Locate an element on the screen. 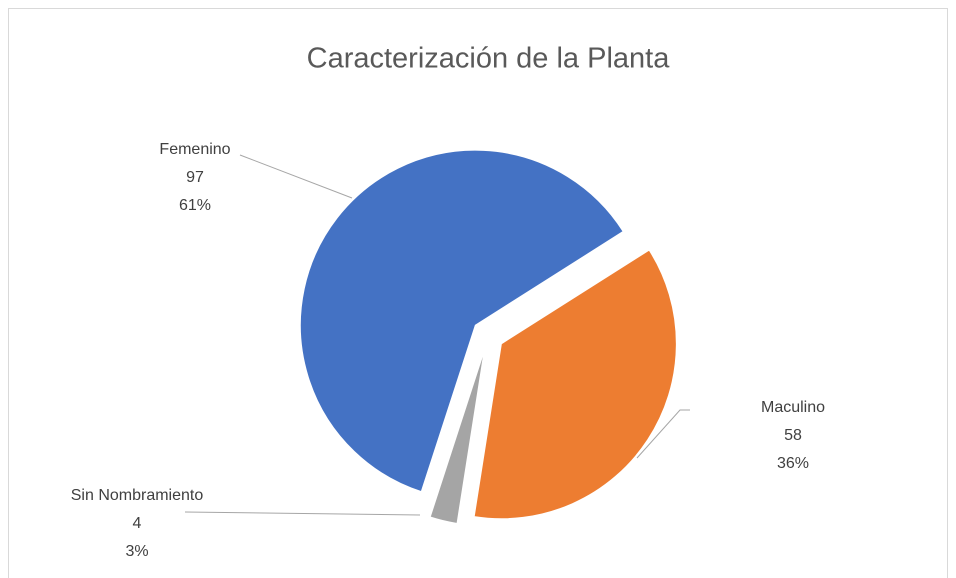 This screenshot has height=578, width=956. data-label-percent: 3% is located at coordinates (136, 551).